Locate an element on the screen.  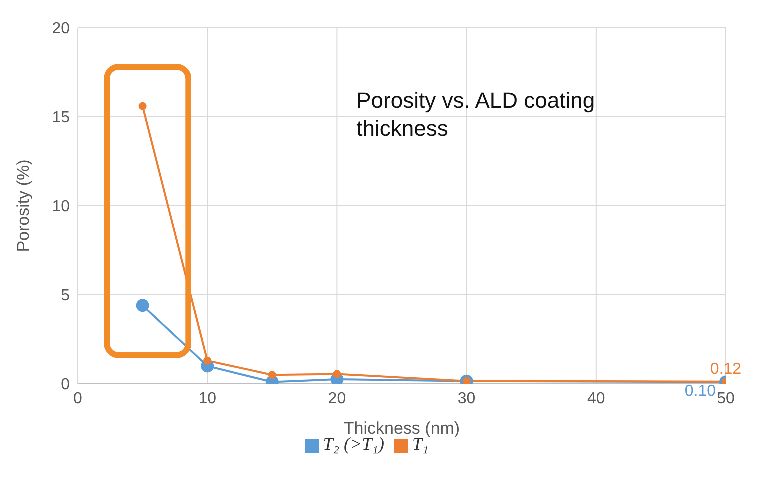
x-tick-label: 30 is located at coordinates (467, 399).